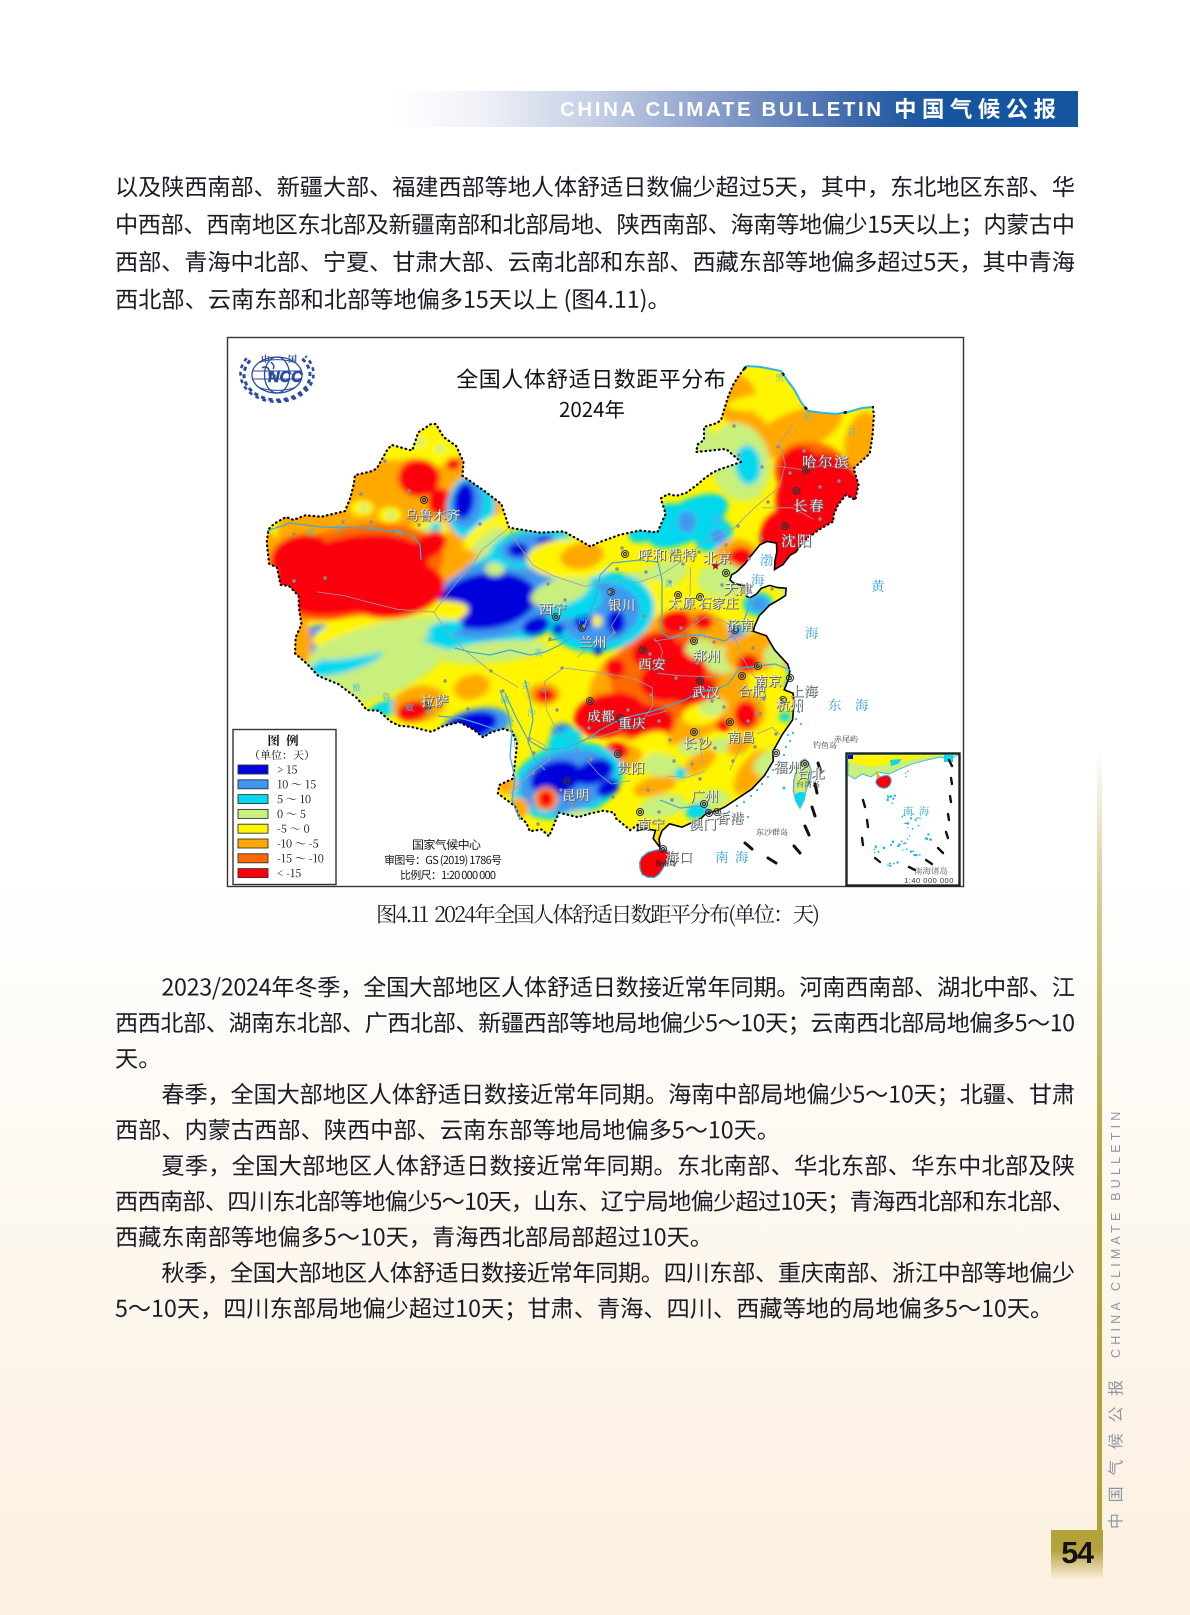 This screenshot has width=1190, height=1615. What do you see at coordinates (929, 880) in the screenshot?
I see `svg-text: 1:40 000 000` at bounding box center [929, 880].